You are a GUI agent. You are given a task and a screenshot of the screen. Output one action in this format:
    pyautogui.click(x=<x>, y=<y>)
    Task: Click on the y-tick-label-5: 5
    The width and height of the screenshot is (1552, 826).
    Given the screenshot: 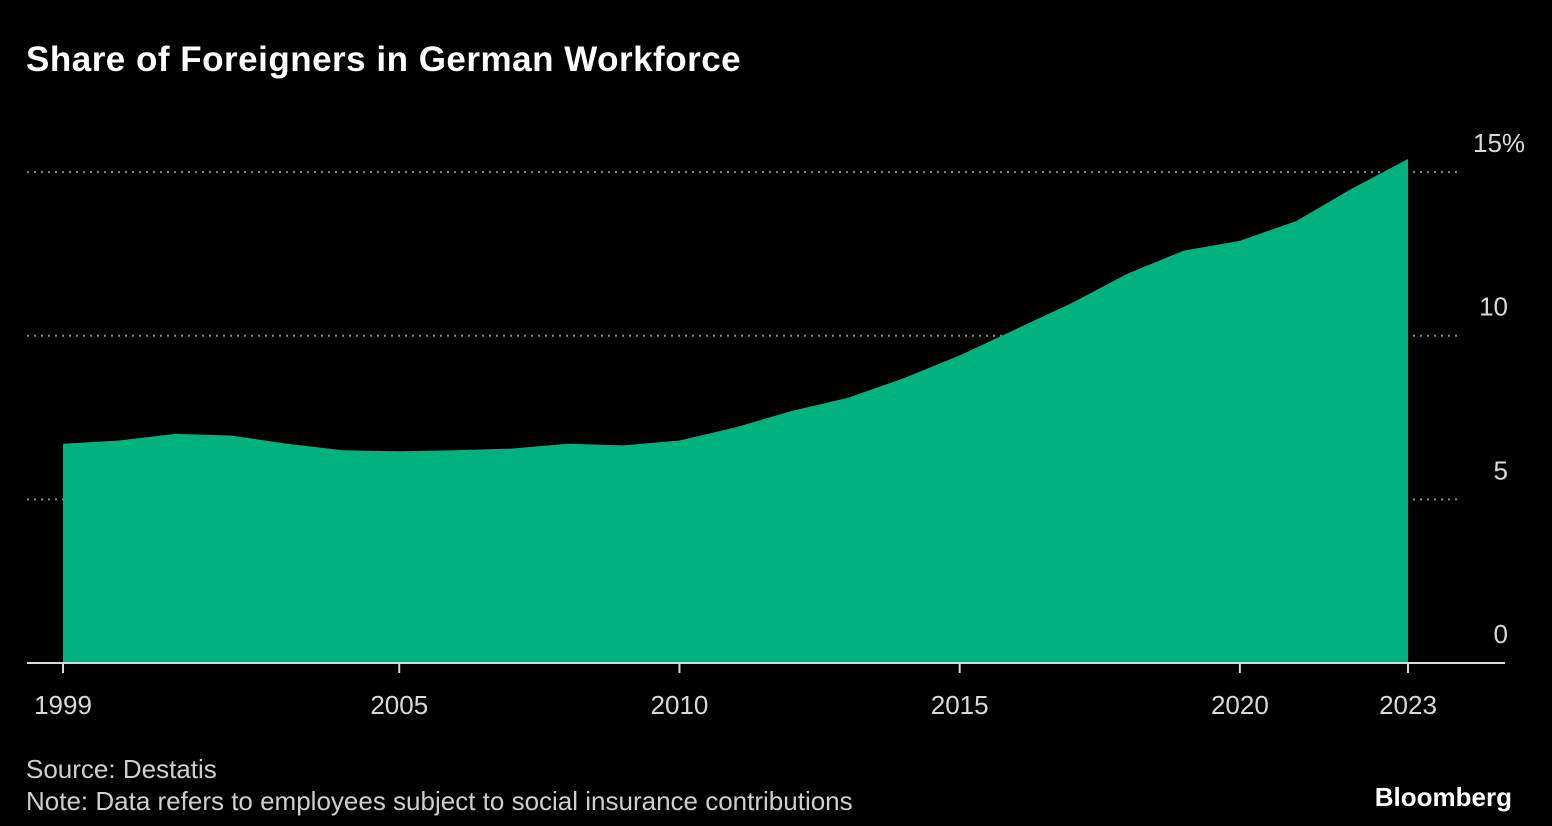 What is the action you would take?
    pyautogui.click(x=1501, y=470)
    